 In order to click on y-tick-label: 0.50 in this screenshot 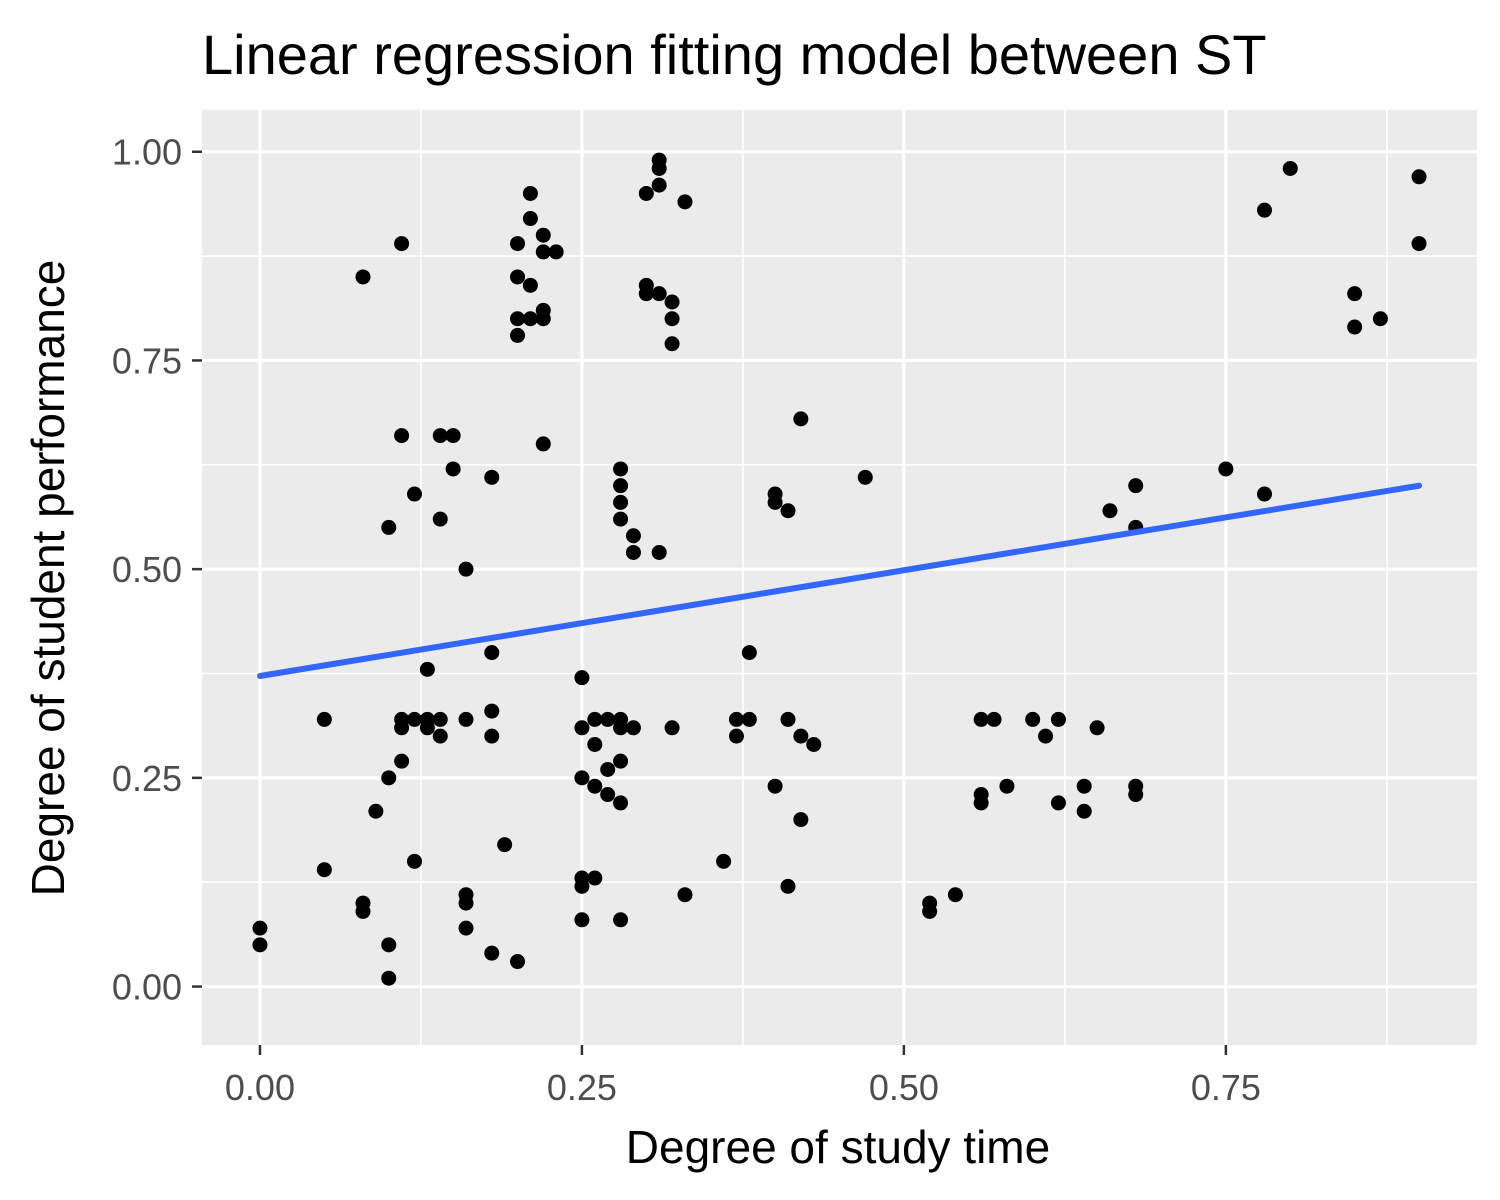, I will do `click(147, 569)`.